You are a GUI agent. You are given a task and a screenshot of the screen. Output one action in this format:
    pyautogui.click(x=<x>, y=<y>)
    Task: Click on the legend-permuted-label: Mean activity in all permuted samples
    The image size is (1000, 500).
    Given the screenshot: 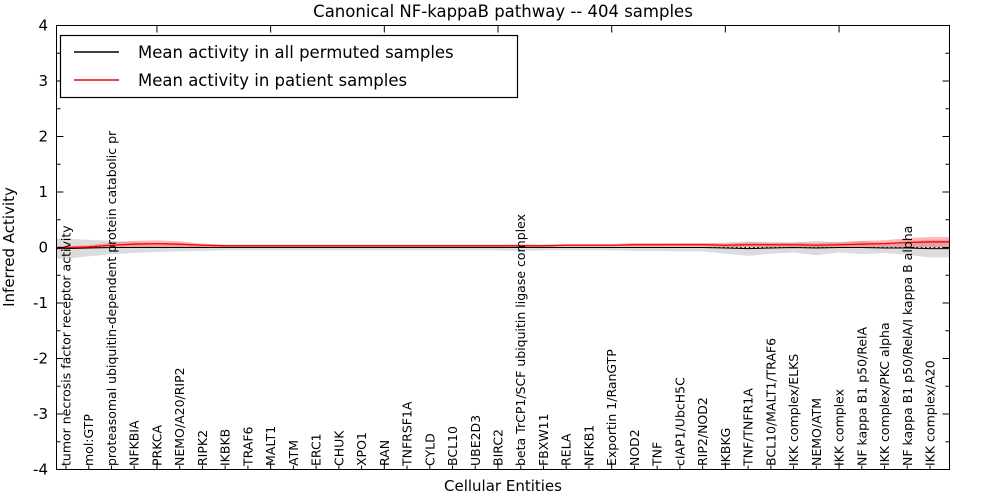 What is the action you would take?
    pyautogui.click(x=296, y=52)
    